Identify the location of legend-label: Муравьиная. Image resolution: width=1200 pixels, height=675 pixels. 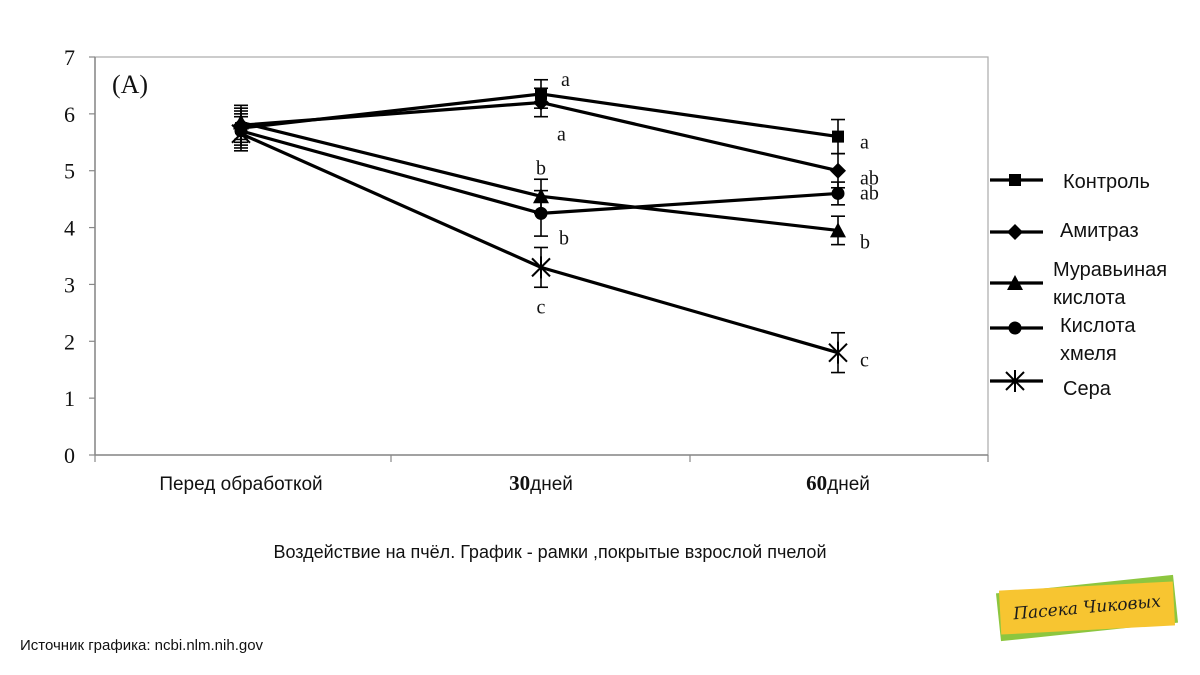
(1110, 270).